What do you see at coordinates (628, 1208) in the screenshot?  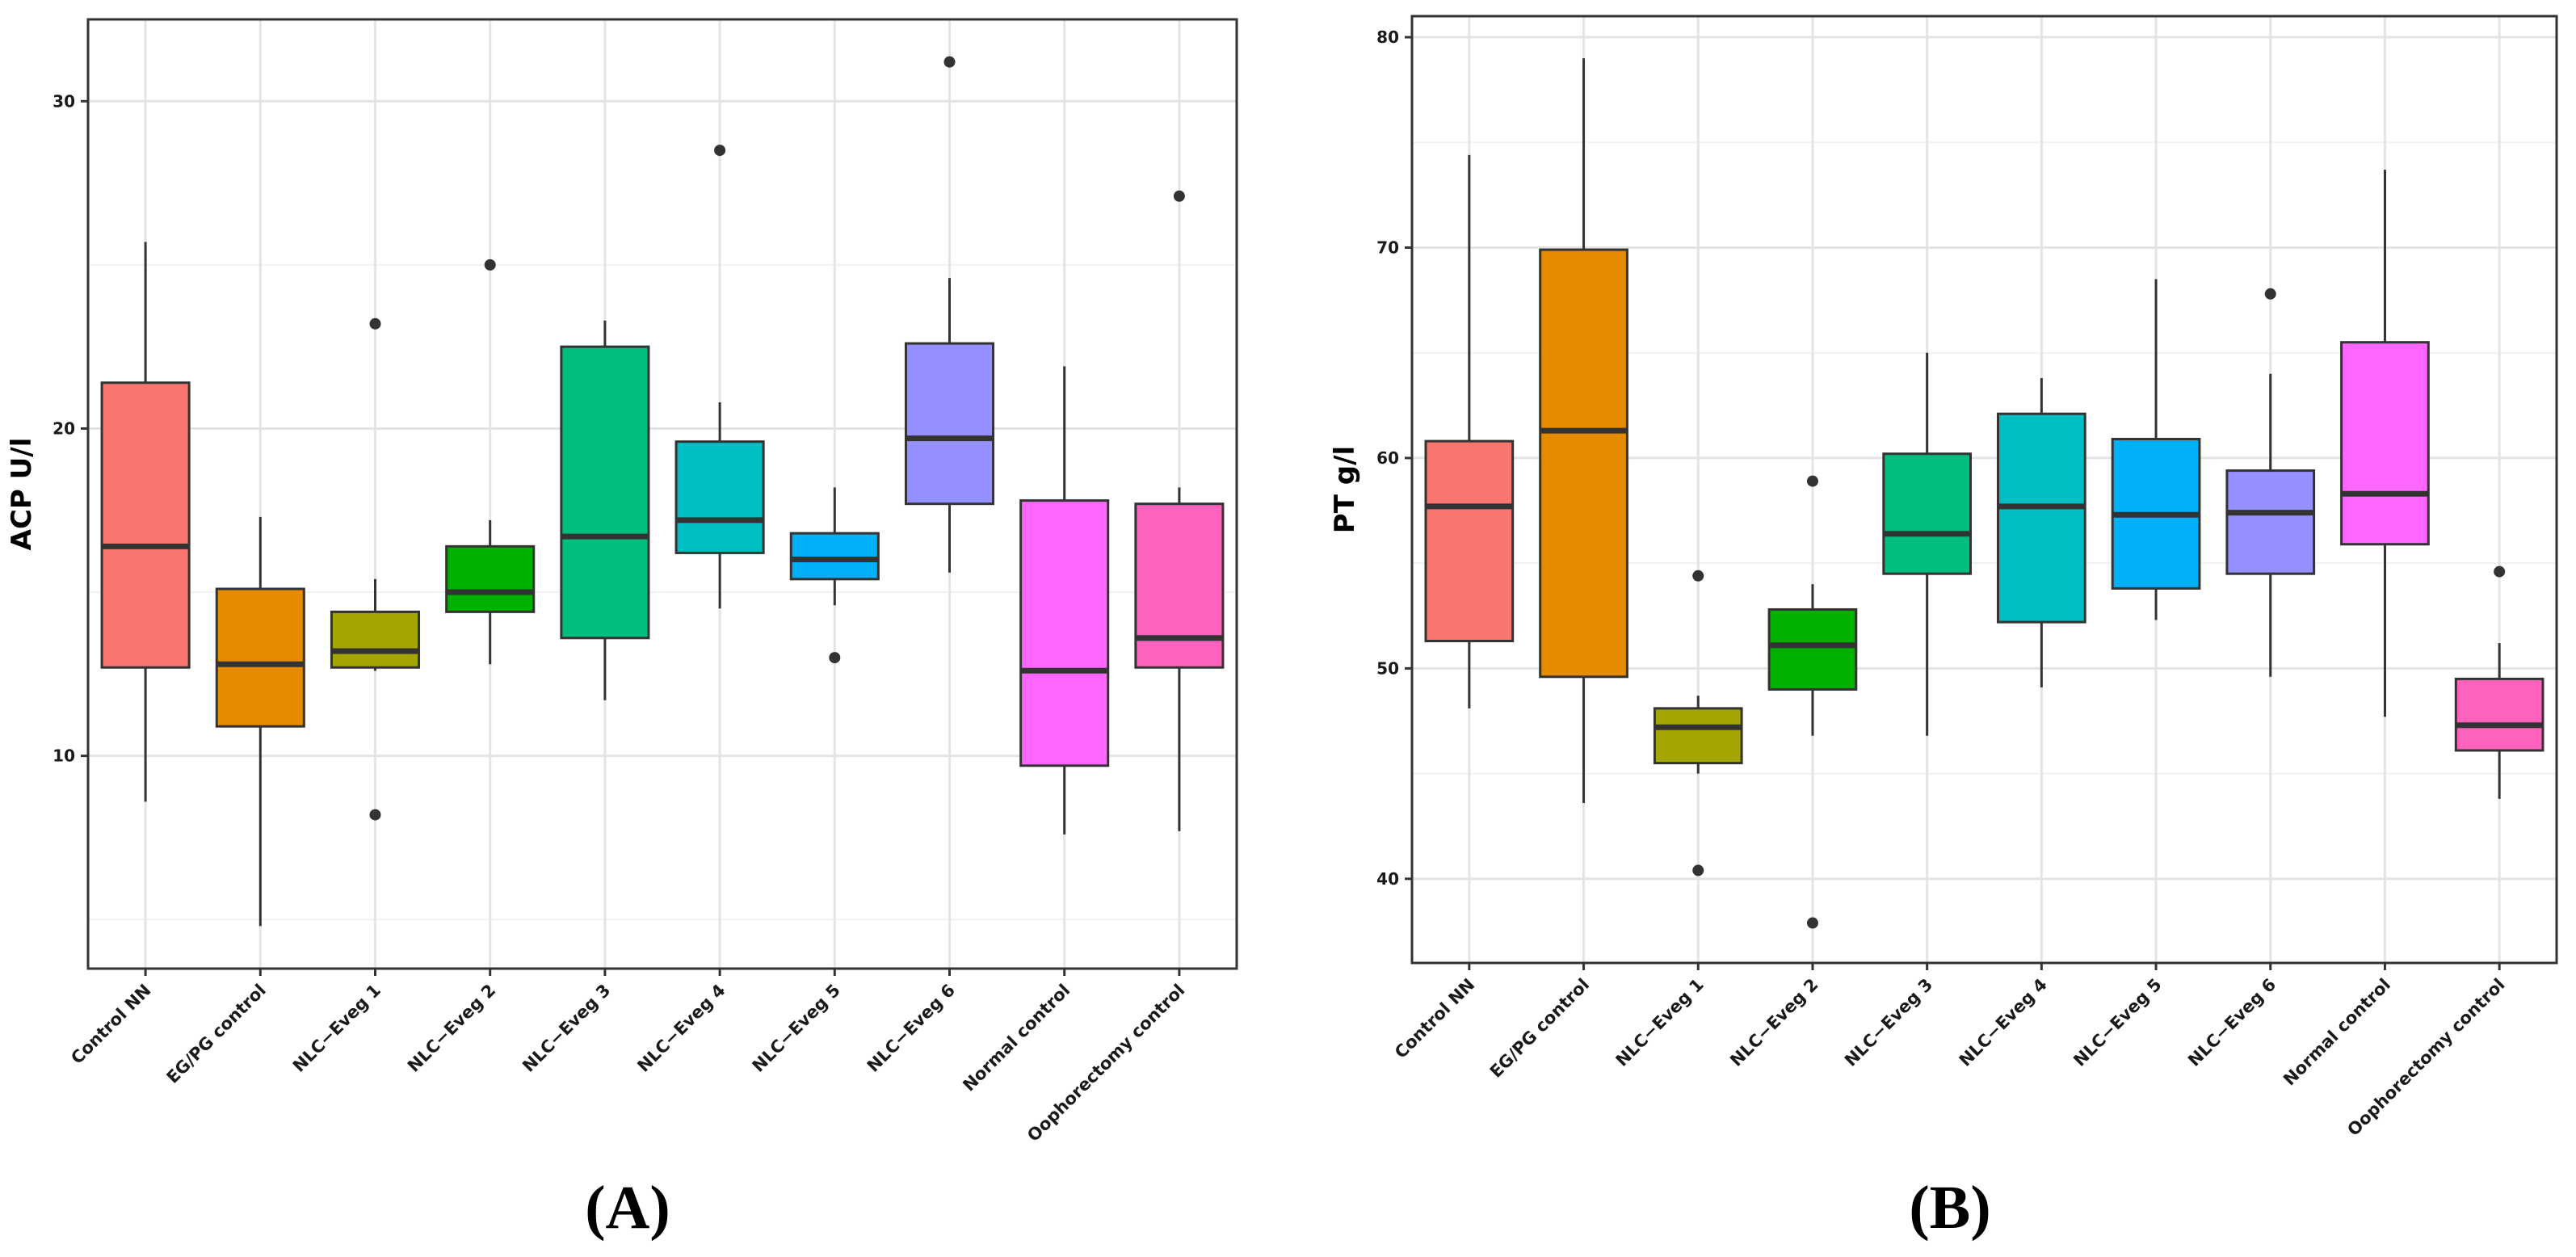 I see `panel-label: (A)` at bounding box center [628, 1208].